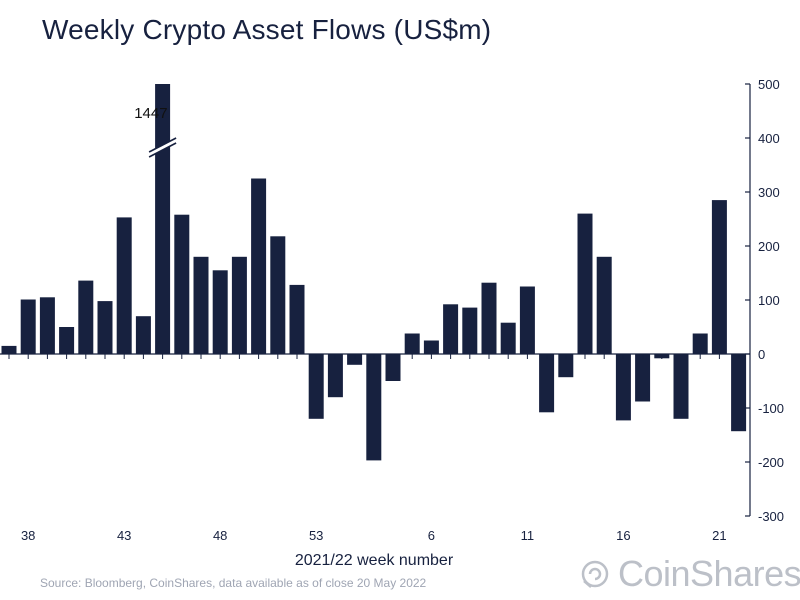 This screenshot has height=600, width=800. I want to click on x-tick-label: 11, so click(528, 535).